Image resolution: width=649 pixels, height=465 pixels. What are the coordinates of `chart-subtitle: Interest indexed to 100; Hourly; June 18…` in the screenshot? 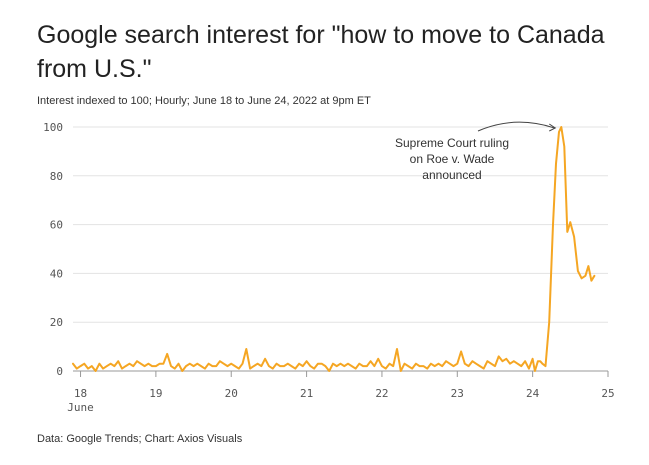 It's located at (204, 101).